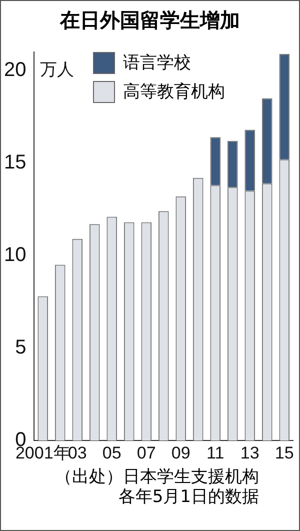 This screenshot has width=300, height=531. What do you see at coordinates (284, 452) in the screenshot?
I see `x-tick-label: 15` at bounding box center [284, 452].